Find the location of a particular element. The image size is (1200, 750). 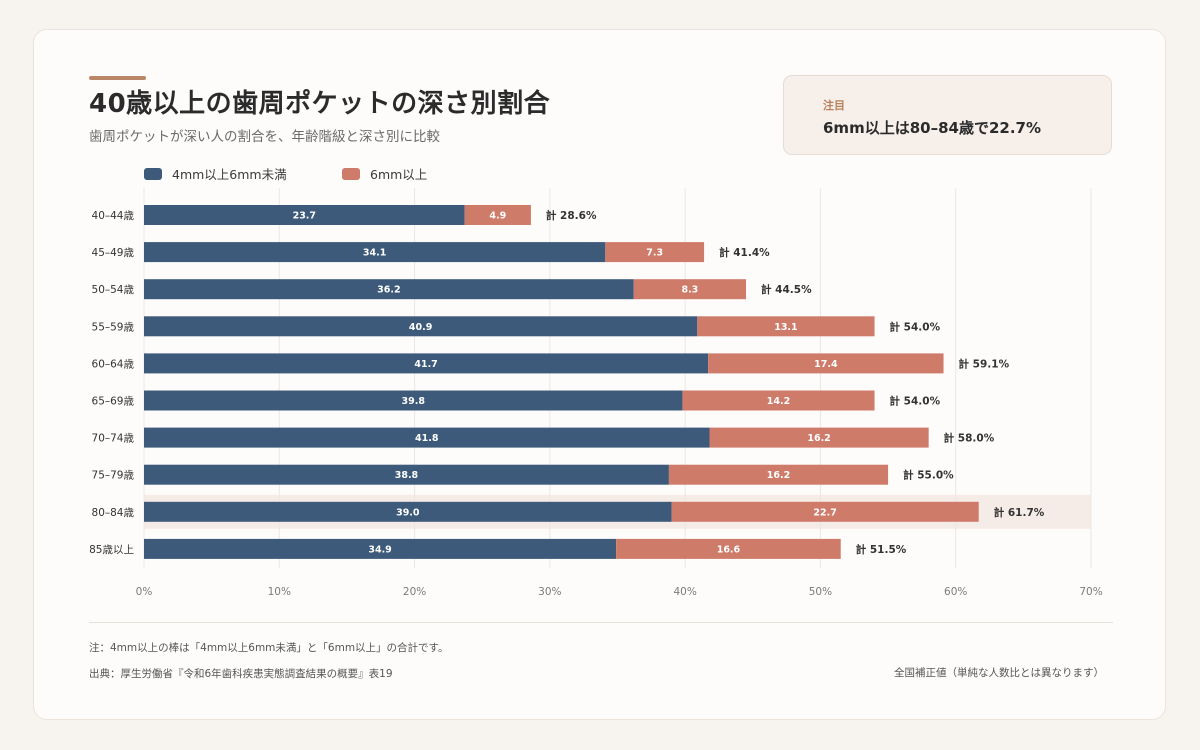

data-label: 22.7 is located at coordinates (824, 512).